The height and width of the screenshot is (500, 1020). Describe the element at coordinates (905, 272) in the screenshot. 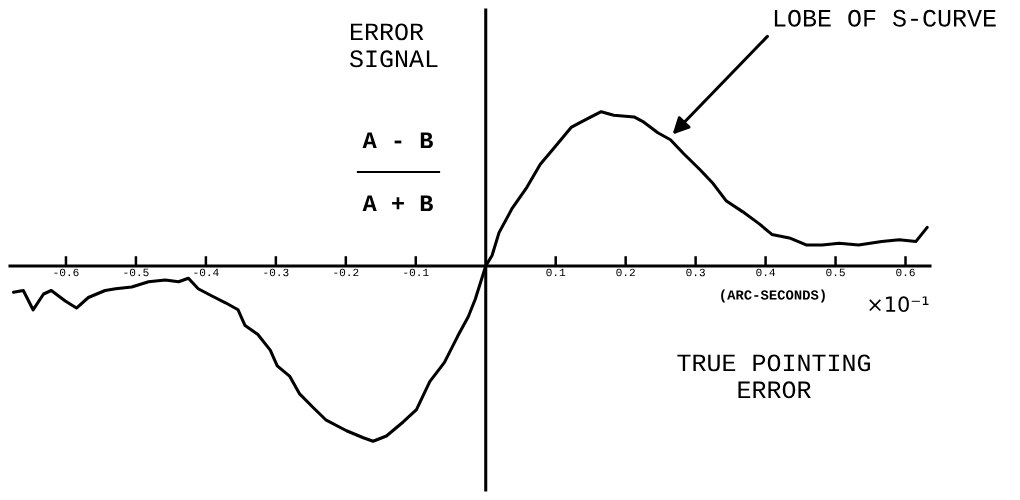

I see `x-tick-label: 0.6` at that location.